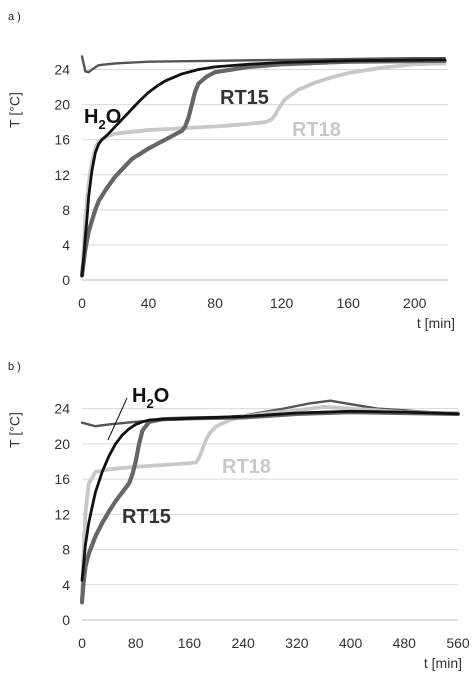 The width and height of the screenshot is (476, 682). I want to click on x-tick-label: 560, so click(458, 643).